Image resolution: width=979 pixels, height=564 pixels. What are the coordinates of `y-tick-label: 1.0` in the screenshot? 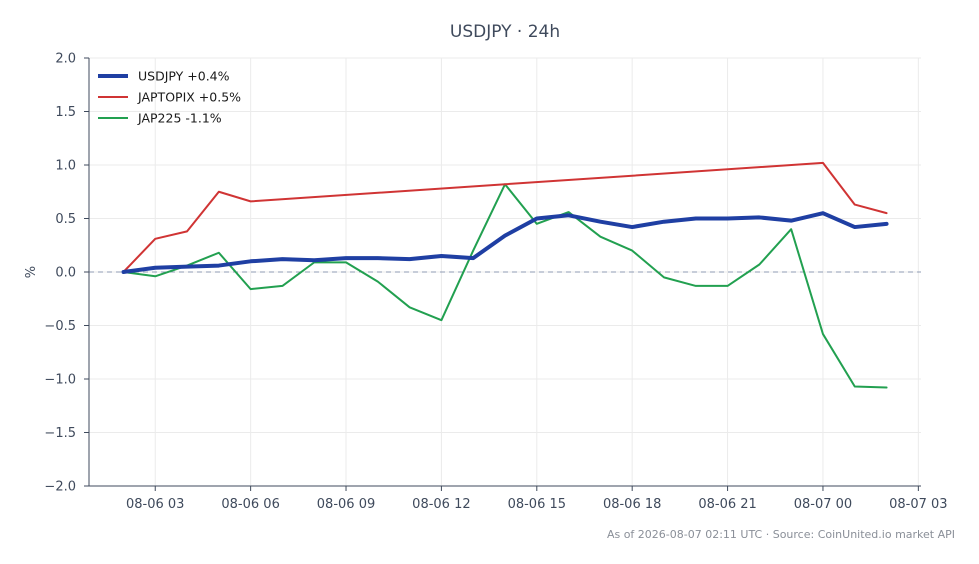 It's located at (65, 166).